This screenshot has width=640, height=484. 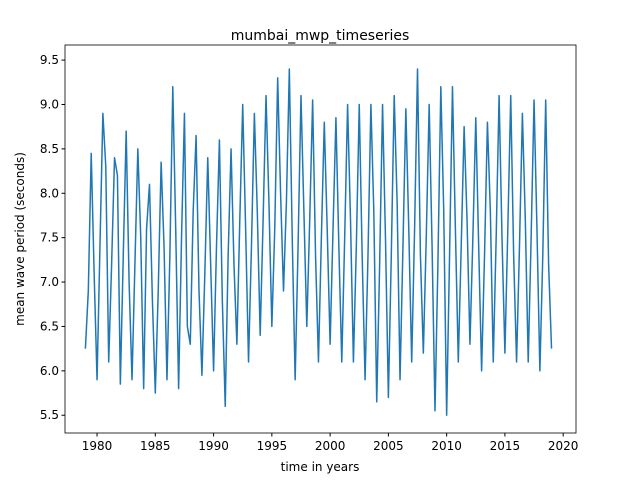 I want to click on y-tick-label: 8.5, so click(x=49, y=149).